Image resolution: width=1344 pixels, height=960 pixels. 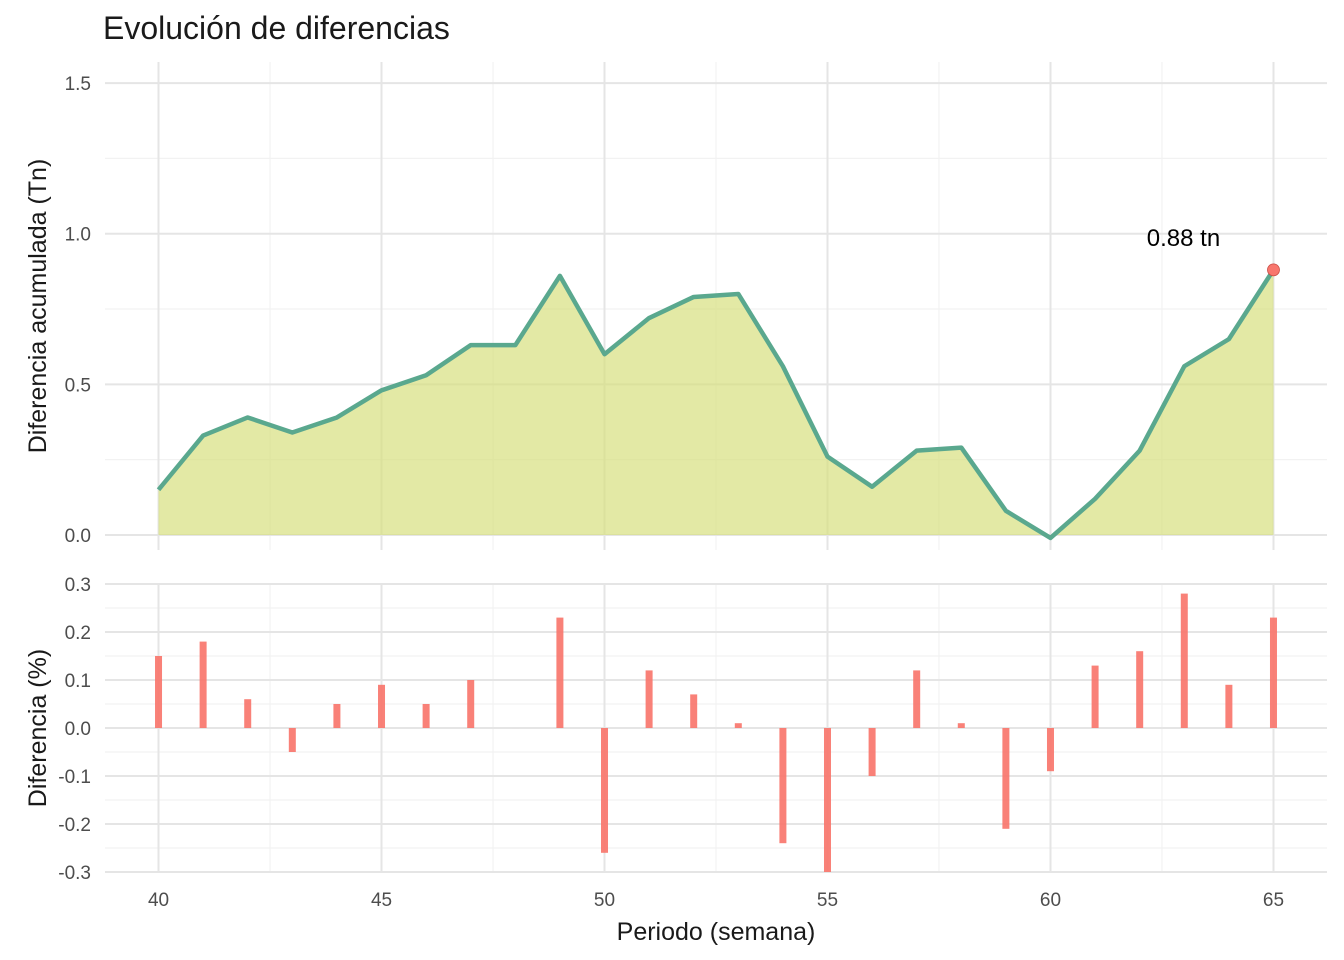 I want to click on x-axis-title: Periodo (semana), so click(x=716, y=932).